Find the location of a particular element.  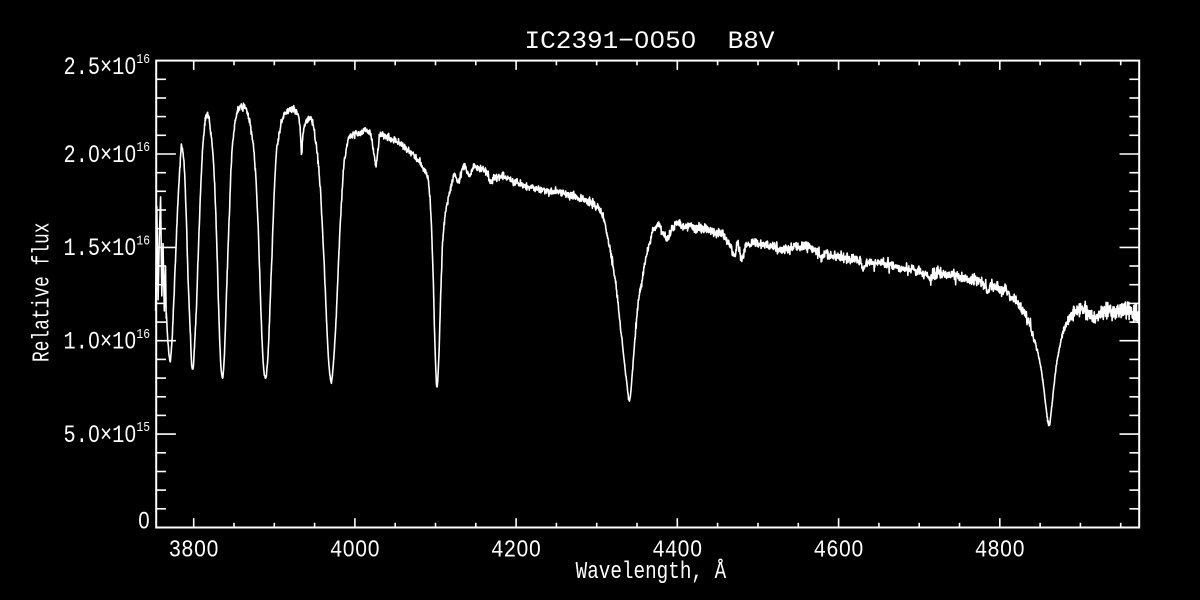

svg-text: 4600 is located at coordinates (839, 550).